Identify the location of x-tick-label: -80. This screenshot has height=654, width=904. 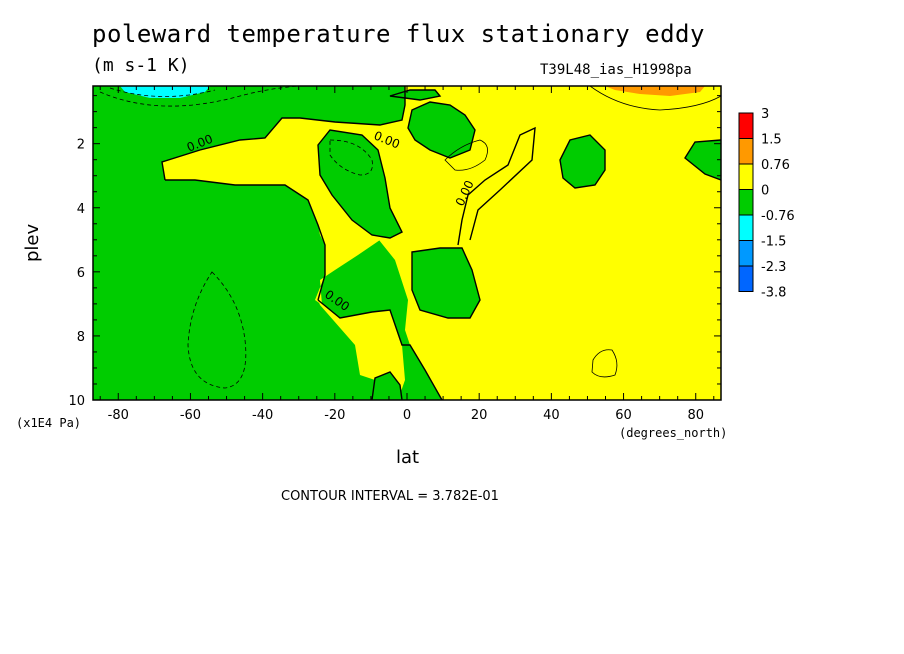
(118, 415).